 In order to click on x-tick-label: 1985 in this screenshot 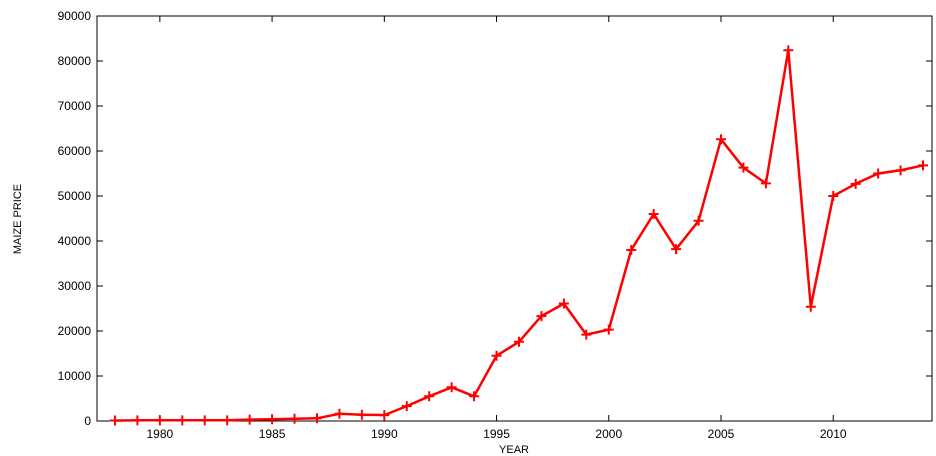, I will do `click(272, 434)`.